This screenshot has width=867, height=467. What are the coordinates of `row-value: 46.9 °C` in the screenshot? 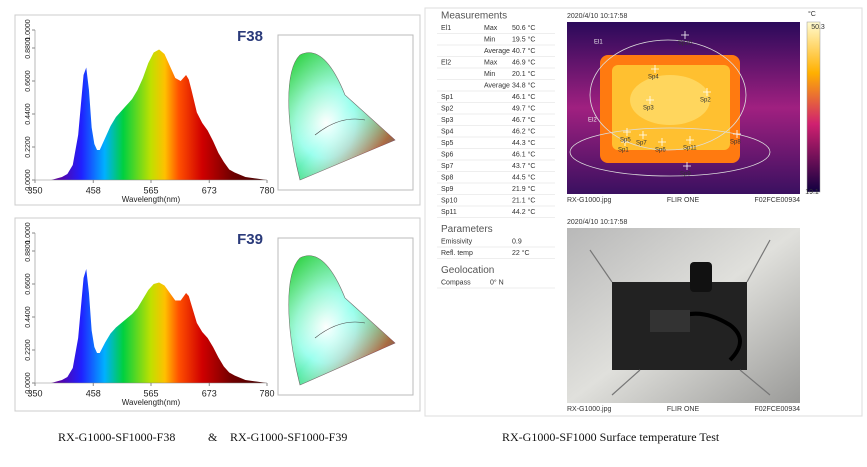 It's located at (523, 62).